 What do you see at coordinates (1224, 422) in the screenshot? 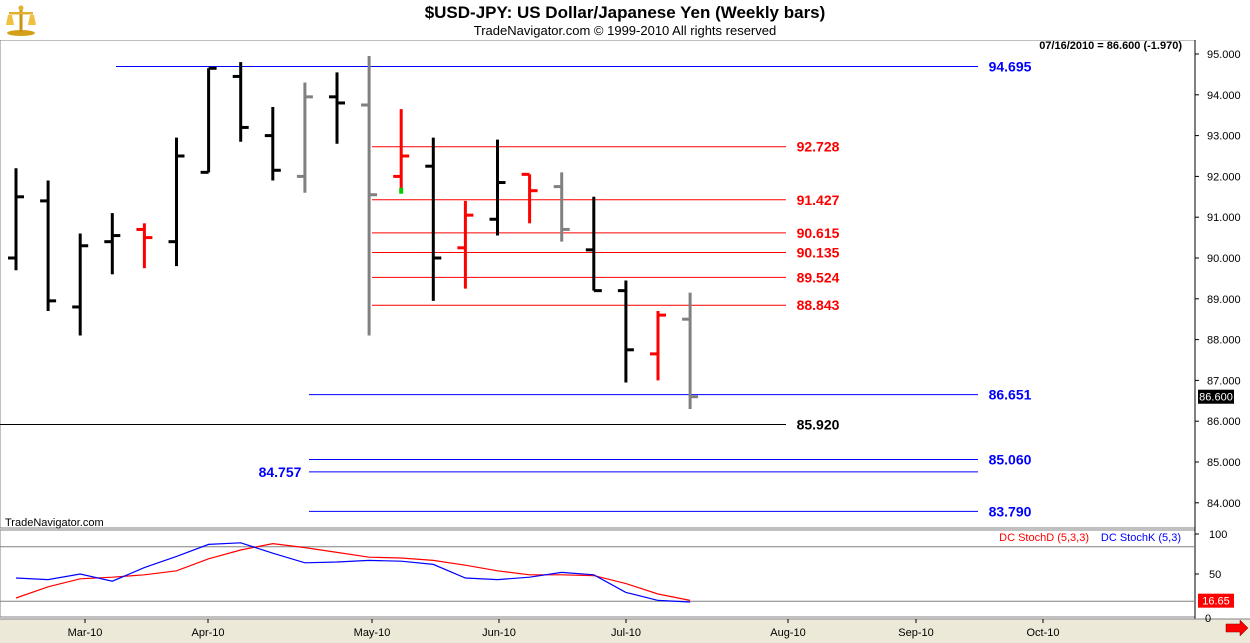
I see `y-tick-label: 86.000` at bounding box center [1224, 422].